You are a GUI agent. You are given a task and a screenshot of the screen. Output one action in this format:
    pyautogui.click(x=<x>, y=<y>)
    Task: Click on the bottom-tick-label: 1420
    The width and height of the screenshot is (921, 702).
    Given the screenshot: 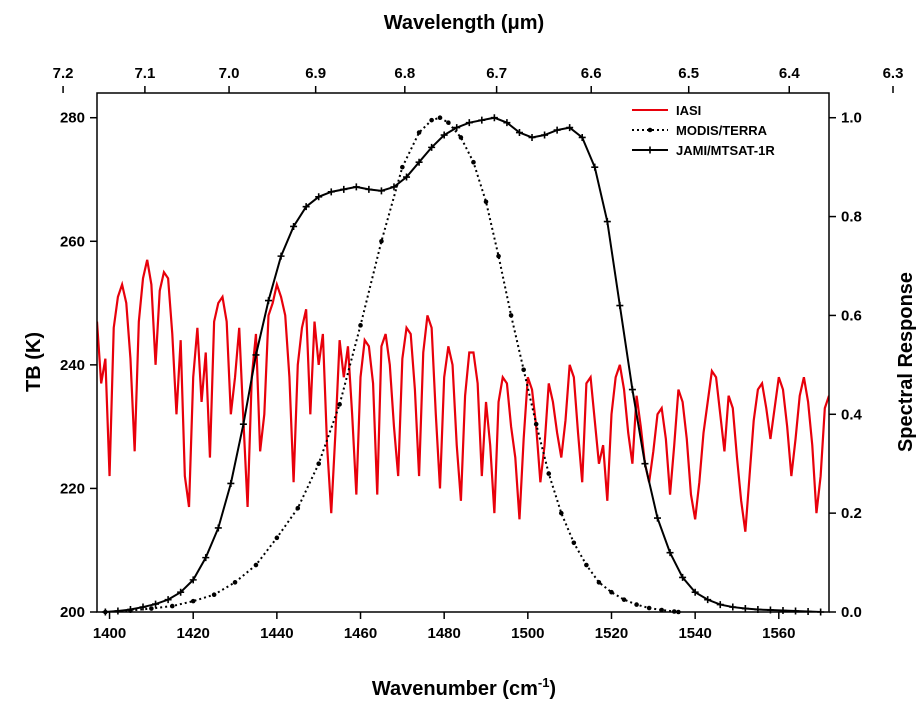 What is the action you would take?
    pyautogui.click(x=193, y=633)
    